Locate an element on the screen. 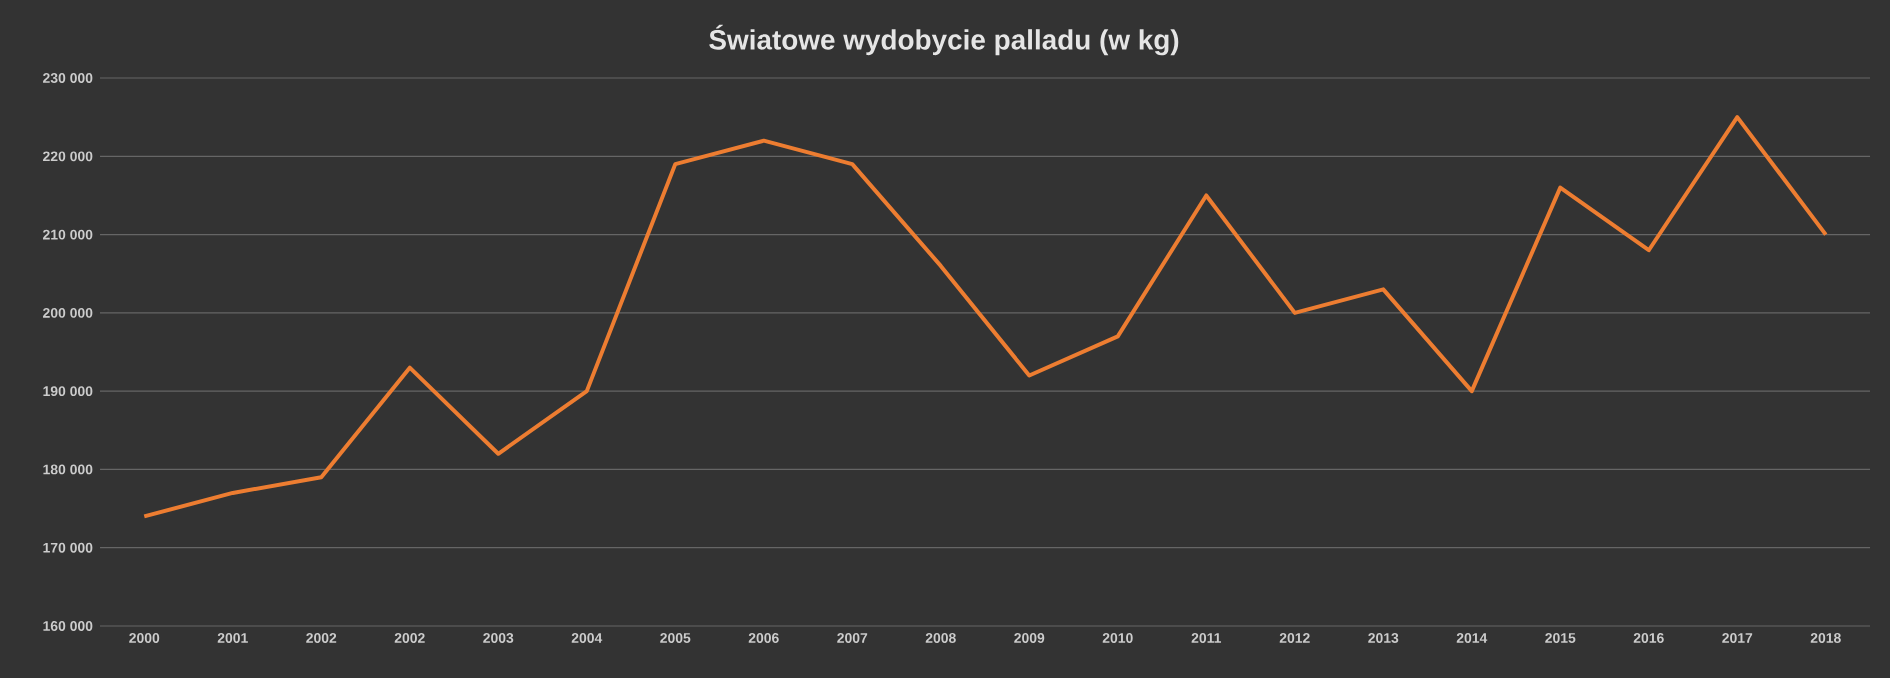 The height and width of the screenshot is (678, 1890). chart-title: Światowe wydobycie palladu (w kg) is located at coordinates (944, 40).